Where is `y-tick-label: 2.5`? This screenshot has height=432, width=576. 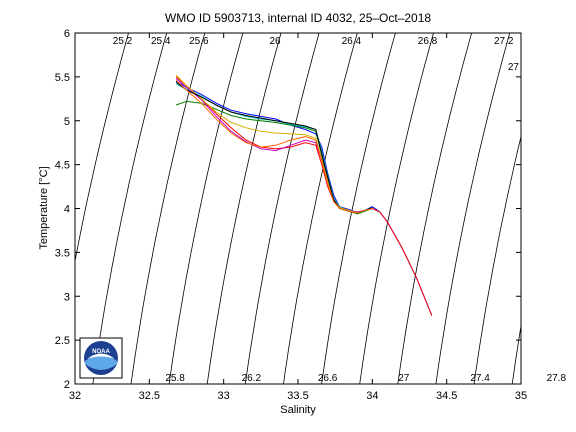 y-tick-label: 2.5 is located at coordinates (62, 341).